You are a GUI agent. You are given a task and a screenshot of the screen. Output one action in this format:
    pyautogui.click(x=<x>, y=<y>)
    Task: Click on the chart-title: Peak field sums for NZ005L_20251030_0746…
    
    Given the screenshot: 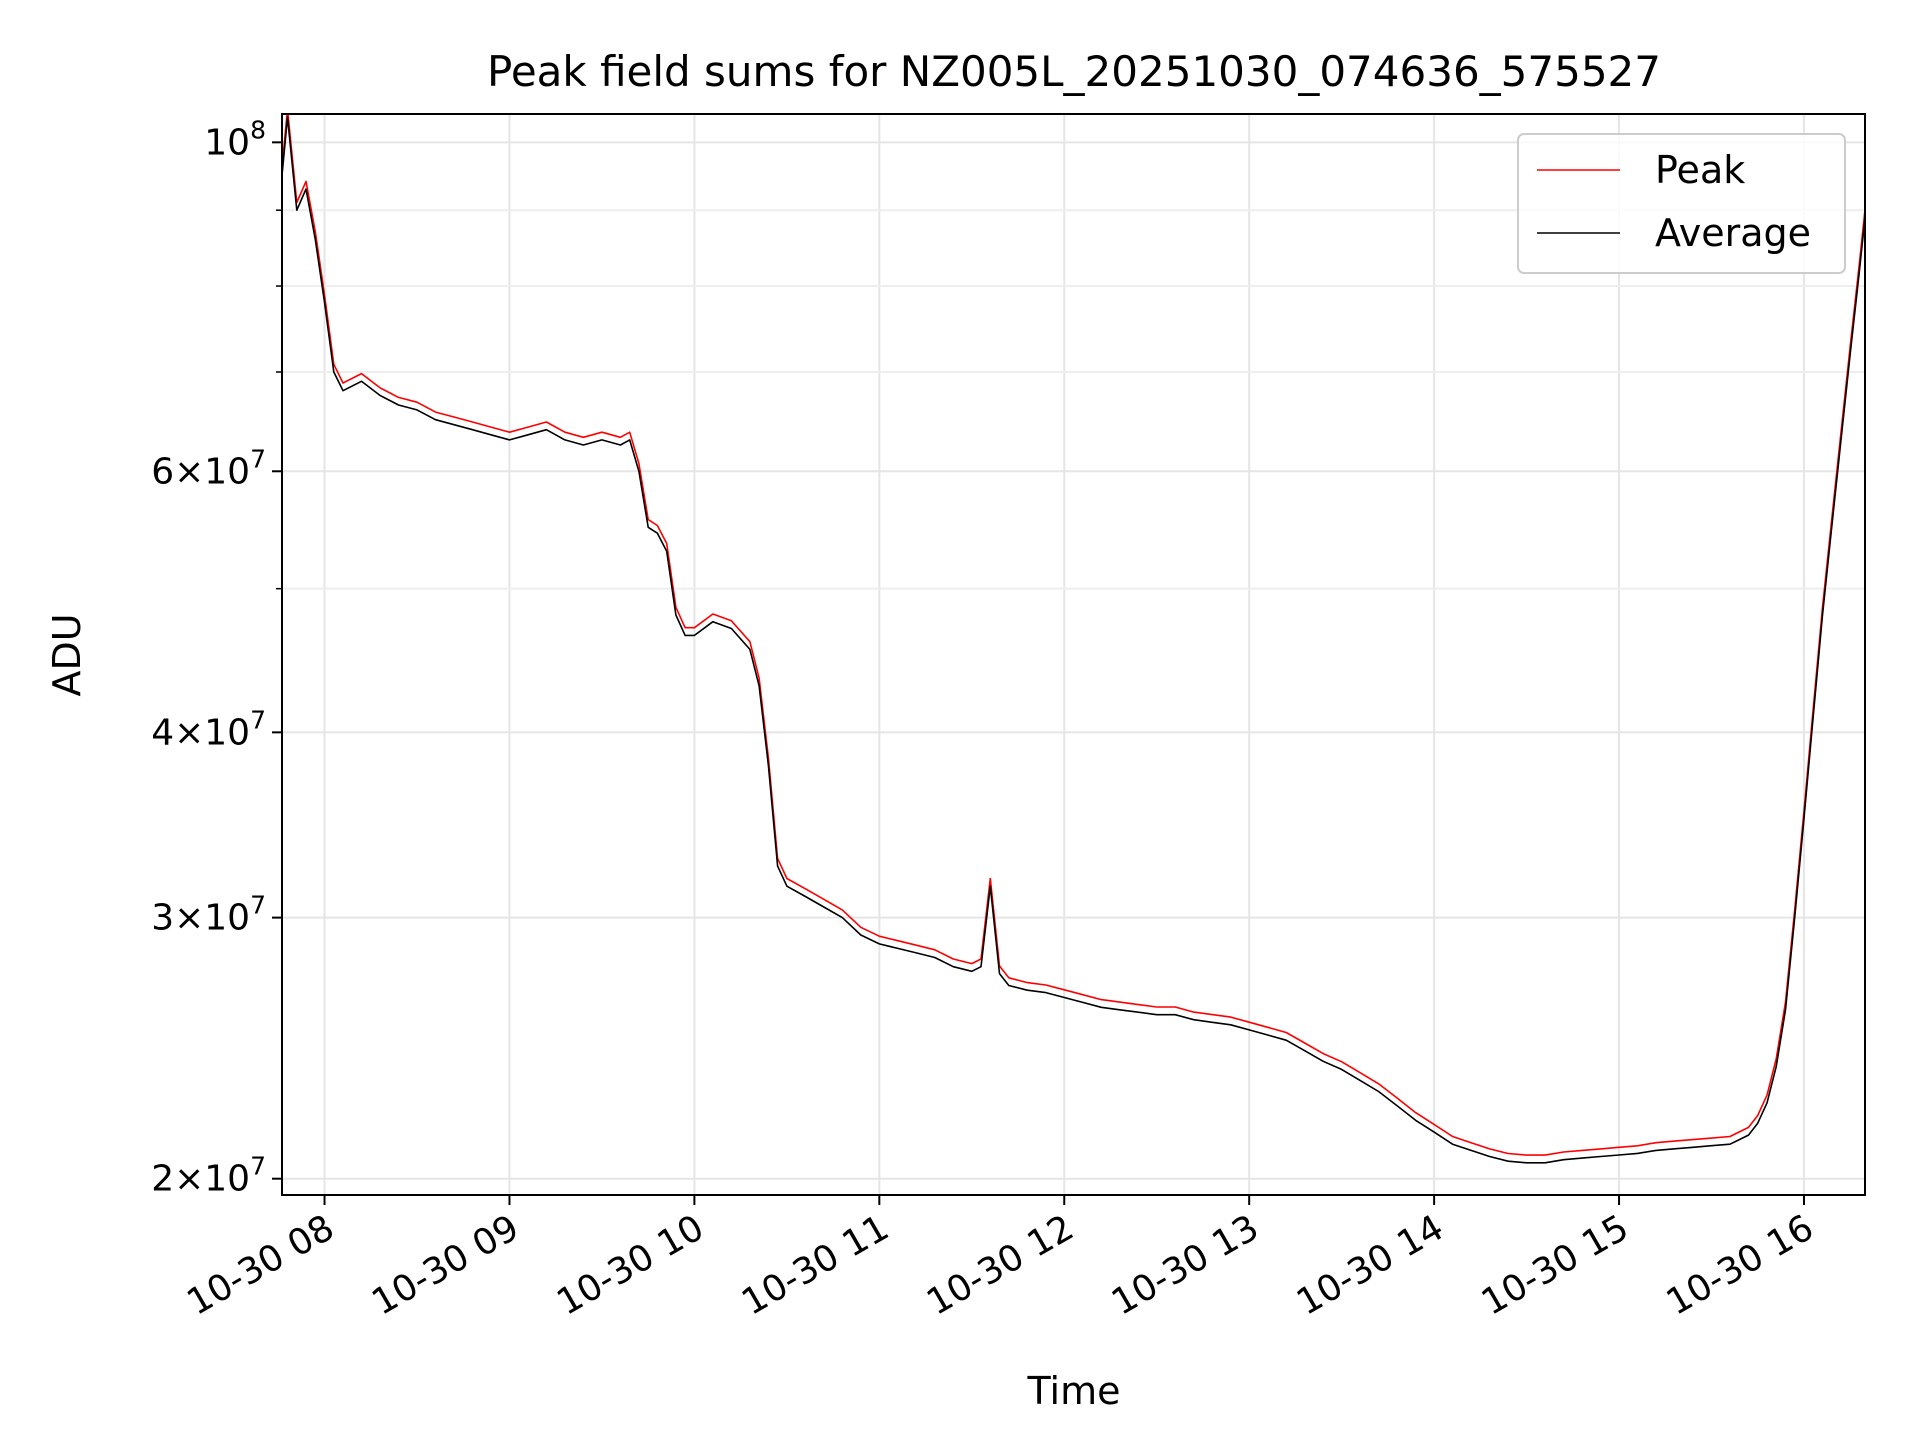 What is the action you would take?
    pyautogui.click(x=1074, y=71)
    